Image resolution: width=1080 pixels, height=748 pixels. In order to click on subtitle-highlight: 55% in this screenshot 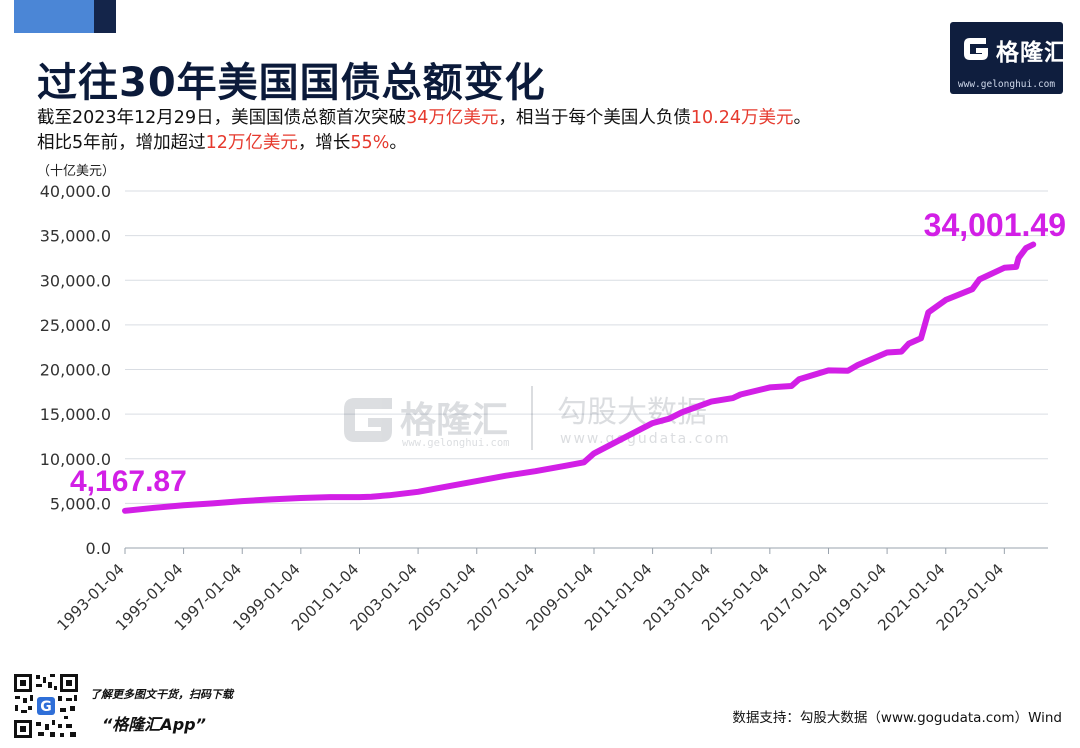, I will do `click(370, 143)`.